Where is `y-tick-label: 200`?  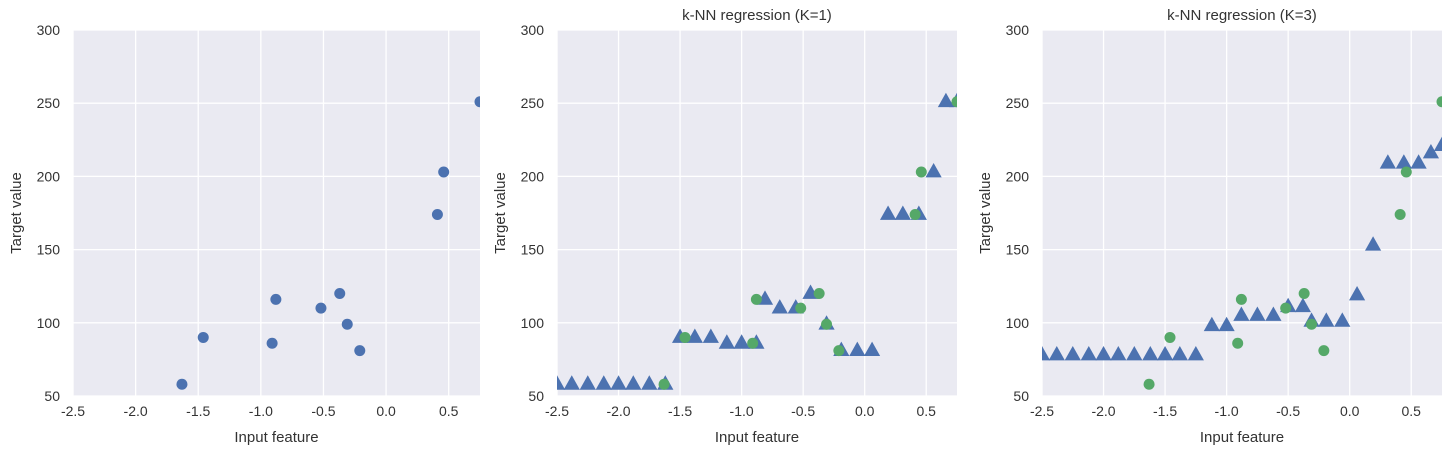
y-tick-label: 200 is located at coordinates (533, 176).